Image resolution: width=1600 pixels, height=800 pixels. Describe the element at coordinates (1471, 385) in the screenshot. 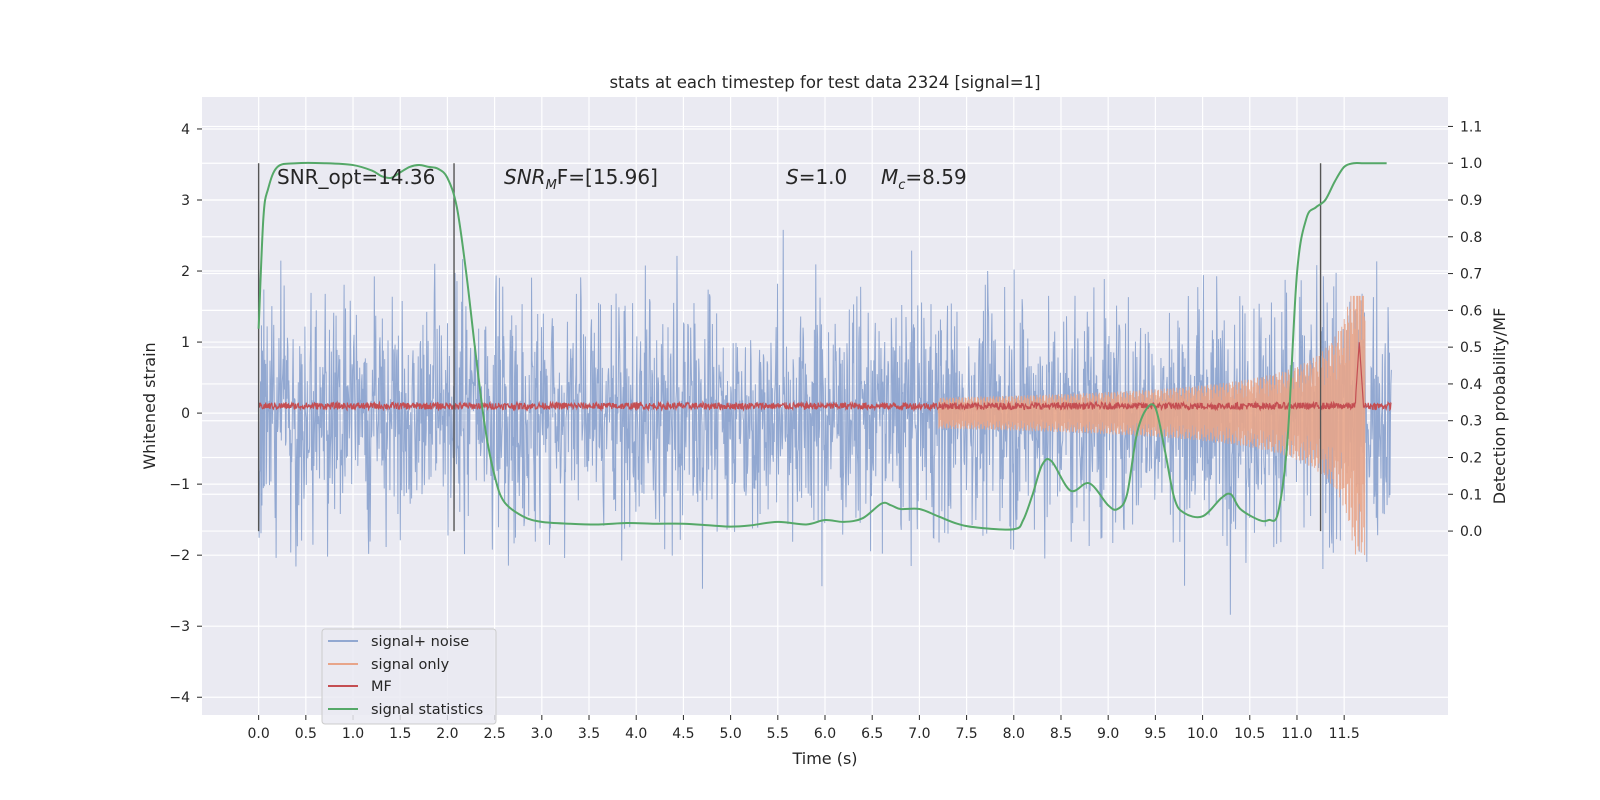

I see `right-y-tick-label: 0.4` at that location.